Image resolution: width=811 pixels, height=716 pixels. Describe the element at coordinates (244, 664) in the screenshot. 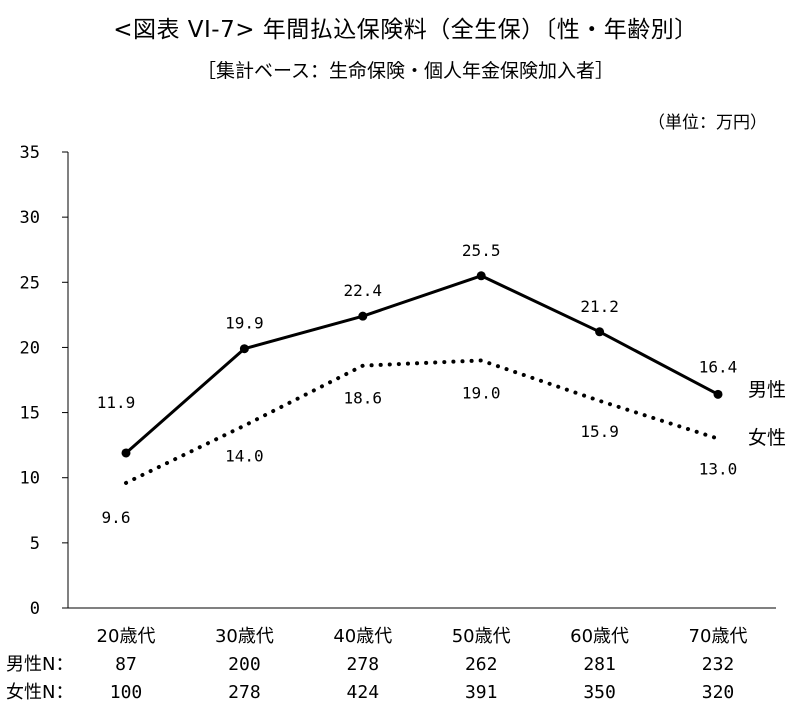

I see `male-n-value: 200` at that location.